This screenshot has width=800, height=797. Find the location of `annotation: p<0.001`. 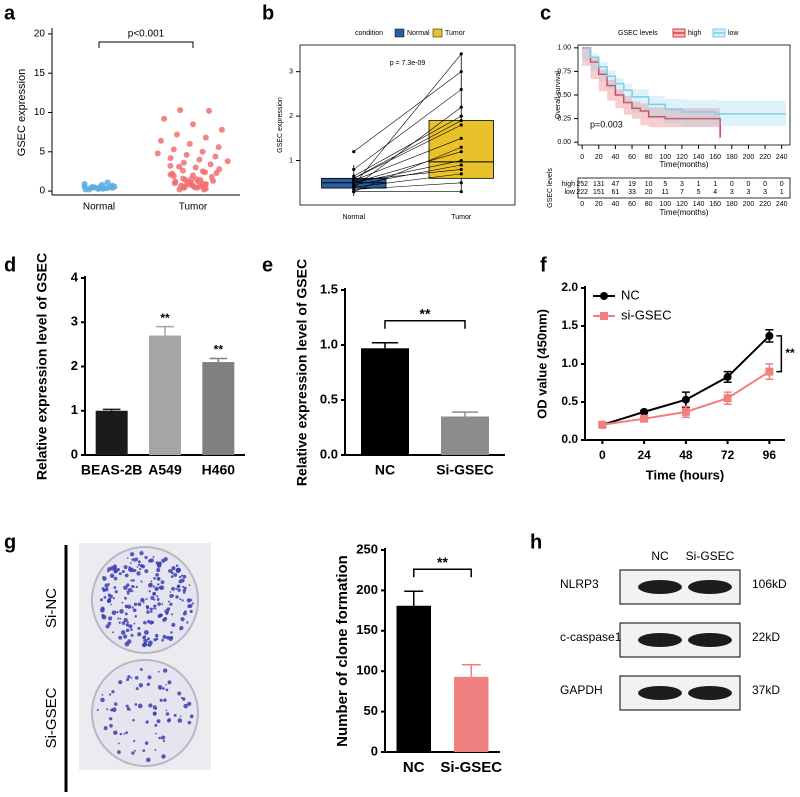

annotation: p<0.001 is located at coordinates (146, 34).